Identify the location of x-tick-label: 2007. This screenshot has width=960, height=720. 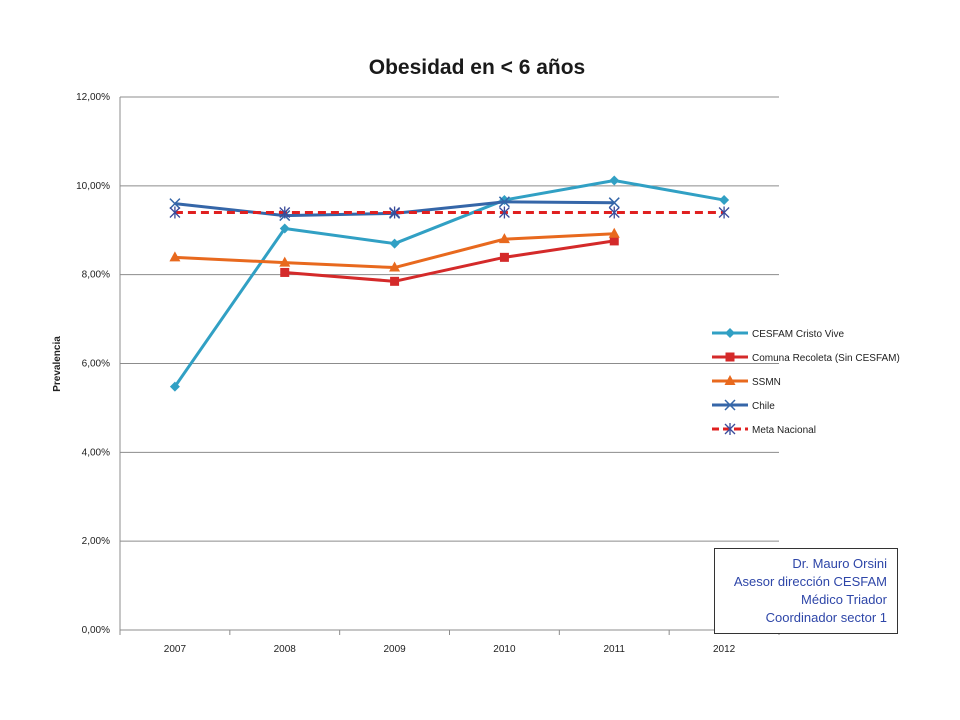
(175, 649).